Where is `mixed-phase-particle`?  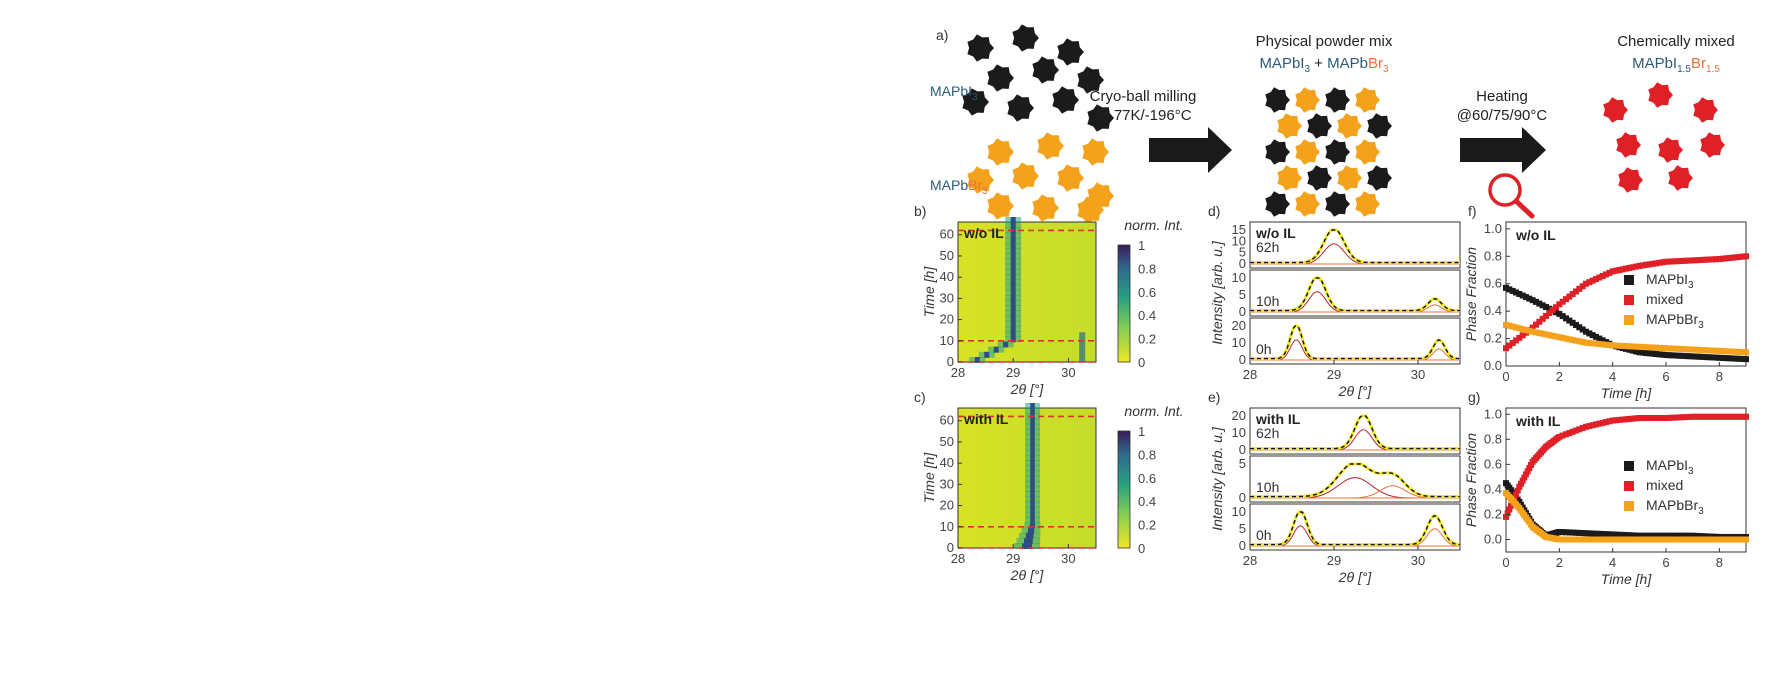 mixed-phase-particle is located at coordinates (1660, 95).